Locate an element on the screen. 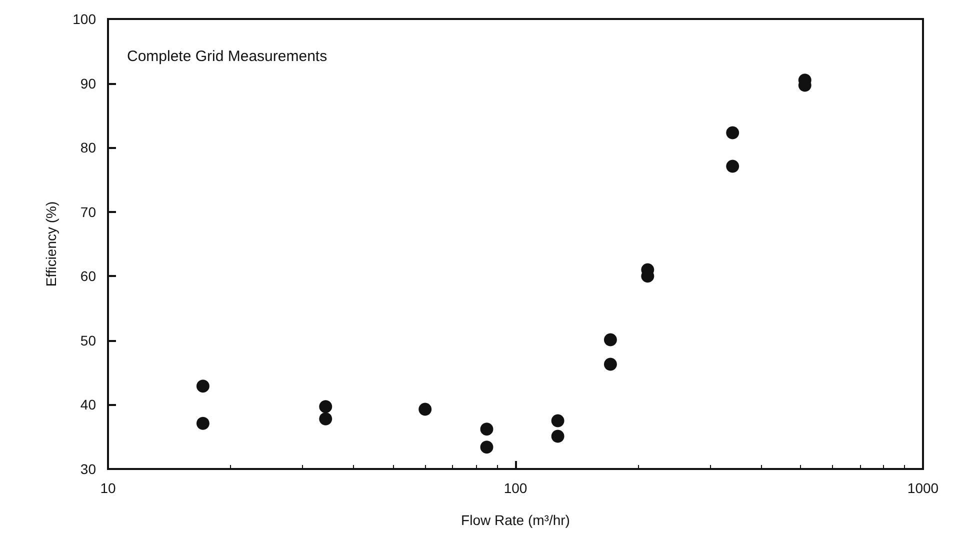  x-axis-title: Flow Rate (m³/hr) is located at coordinates (515, 520).